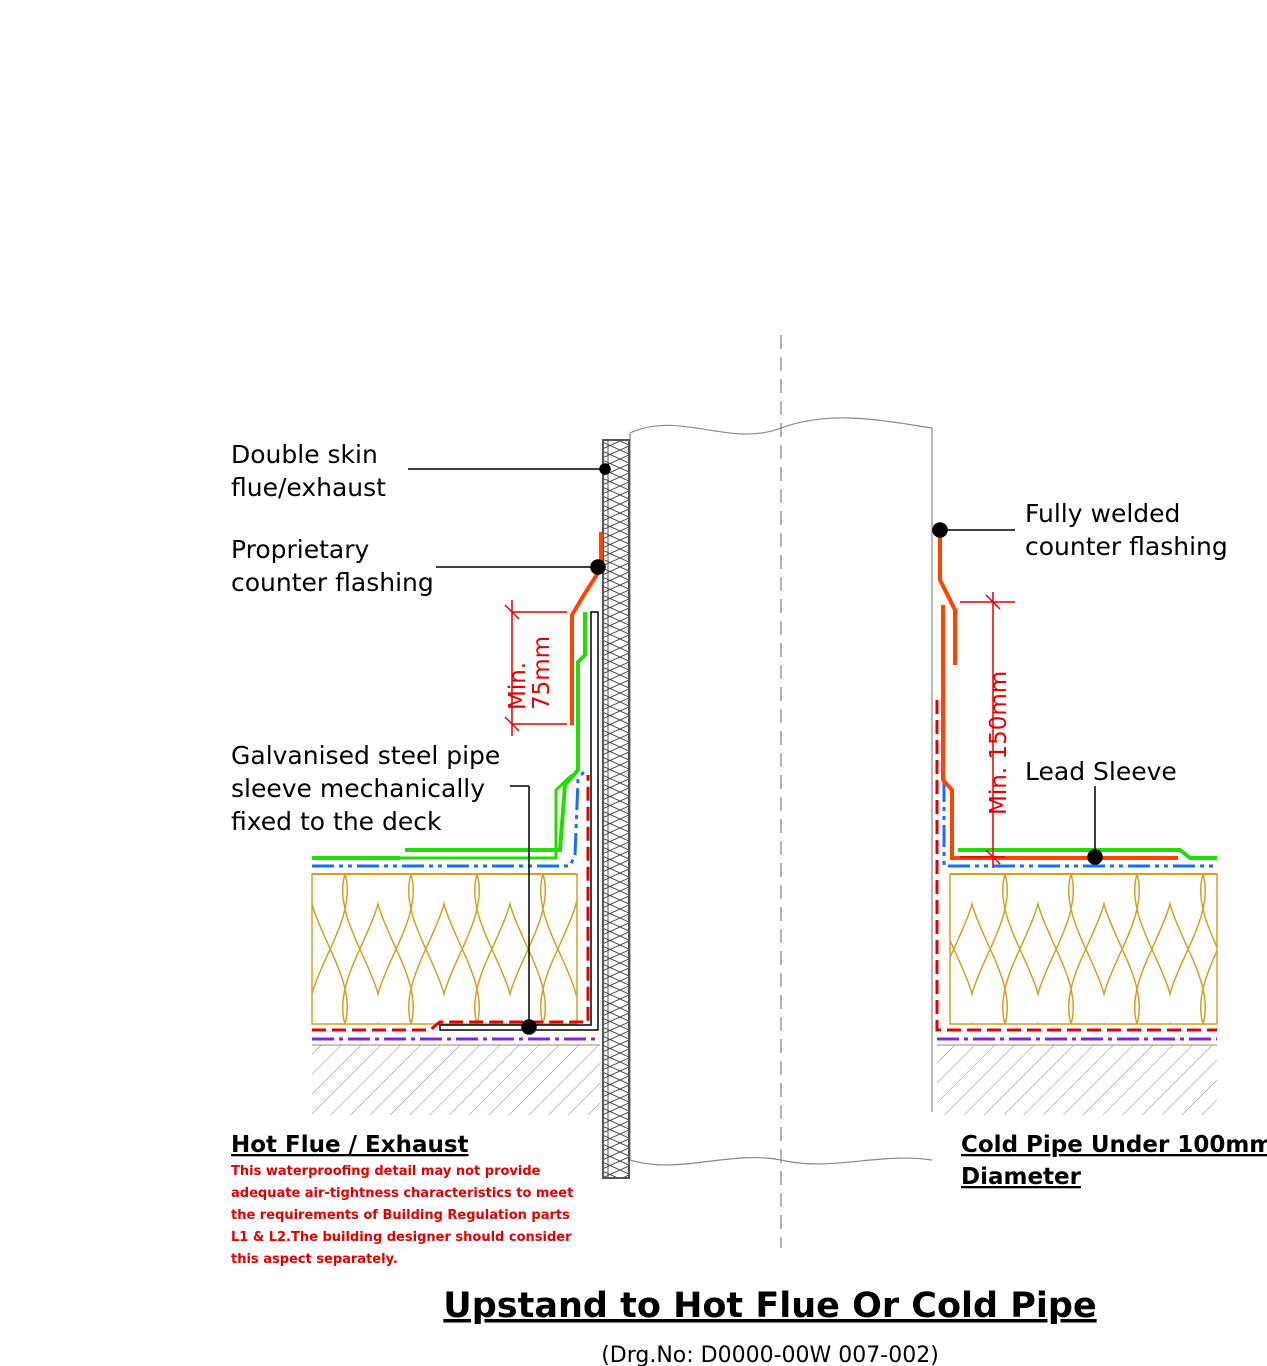  Describe the element at coordinates (456, 1079) in the screenshot. I see `left-deck` at that location.